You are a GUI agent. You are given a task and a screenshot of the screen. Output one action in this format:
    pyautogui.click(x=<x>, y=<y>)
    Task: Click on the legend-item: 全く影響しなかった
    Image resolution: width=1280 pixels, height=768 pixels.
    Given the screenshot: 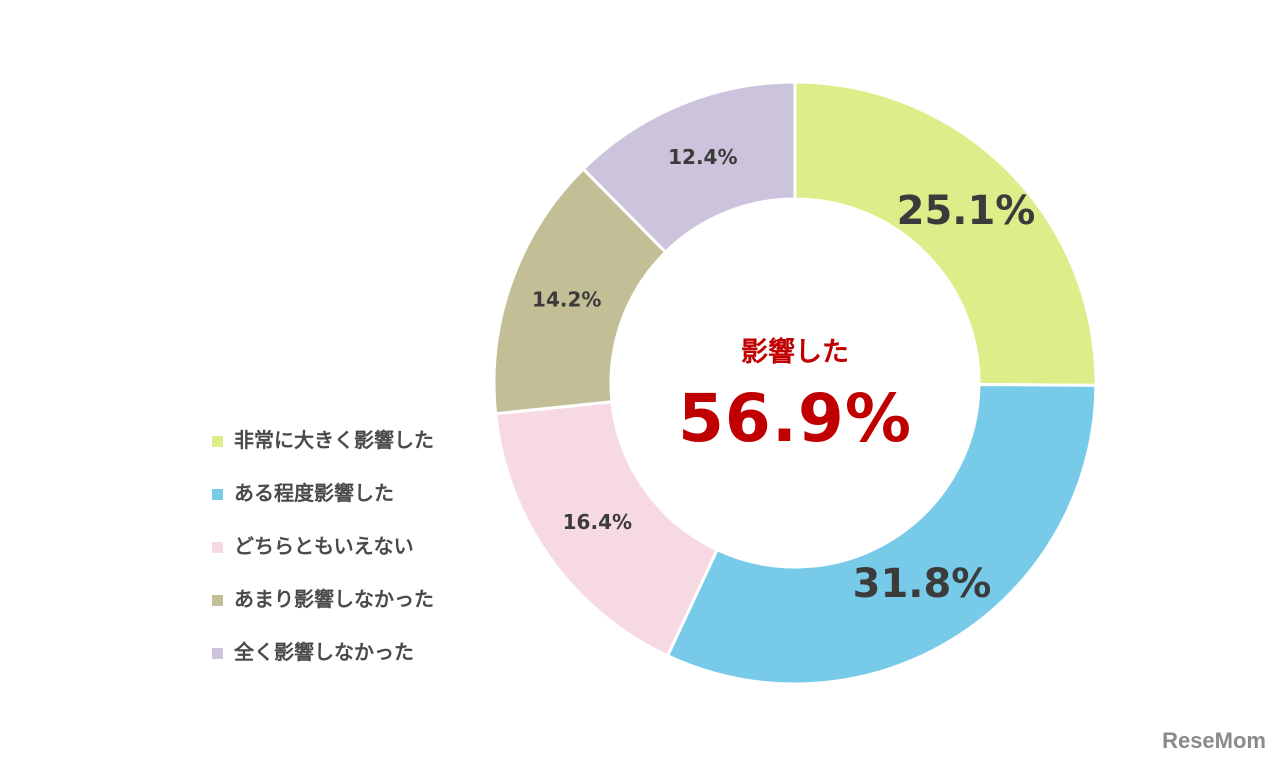 What is the action you would take?
    pyautogui.click(x=323, y=650)
    